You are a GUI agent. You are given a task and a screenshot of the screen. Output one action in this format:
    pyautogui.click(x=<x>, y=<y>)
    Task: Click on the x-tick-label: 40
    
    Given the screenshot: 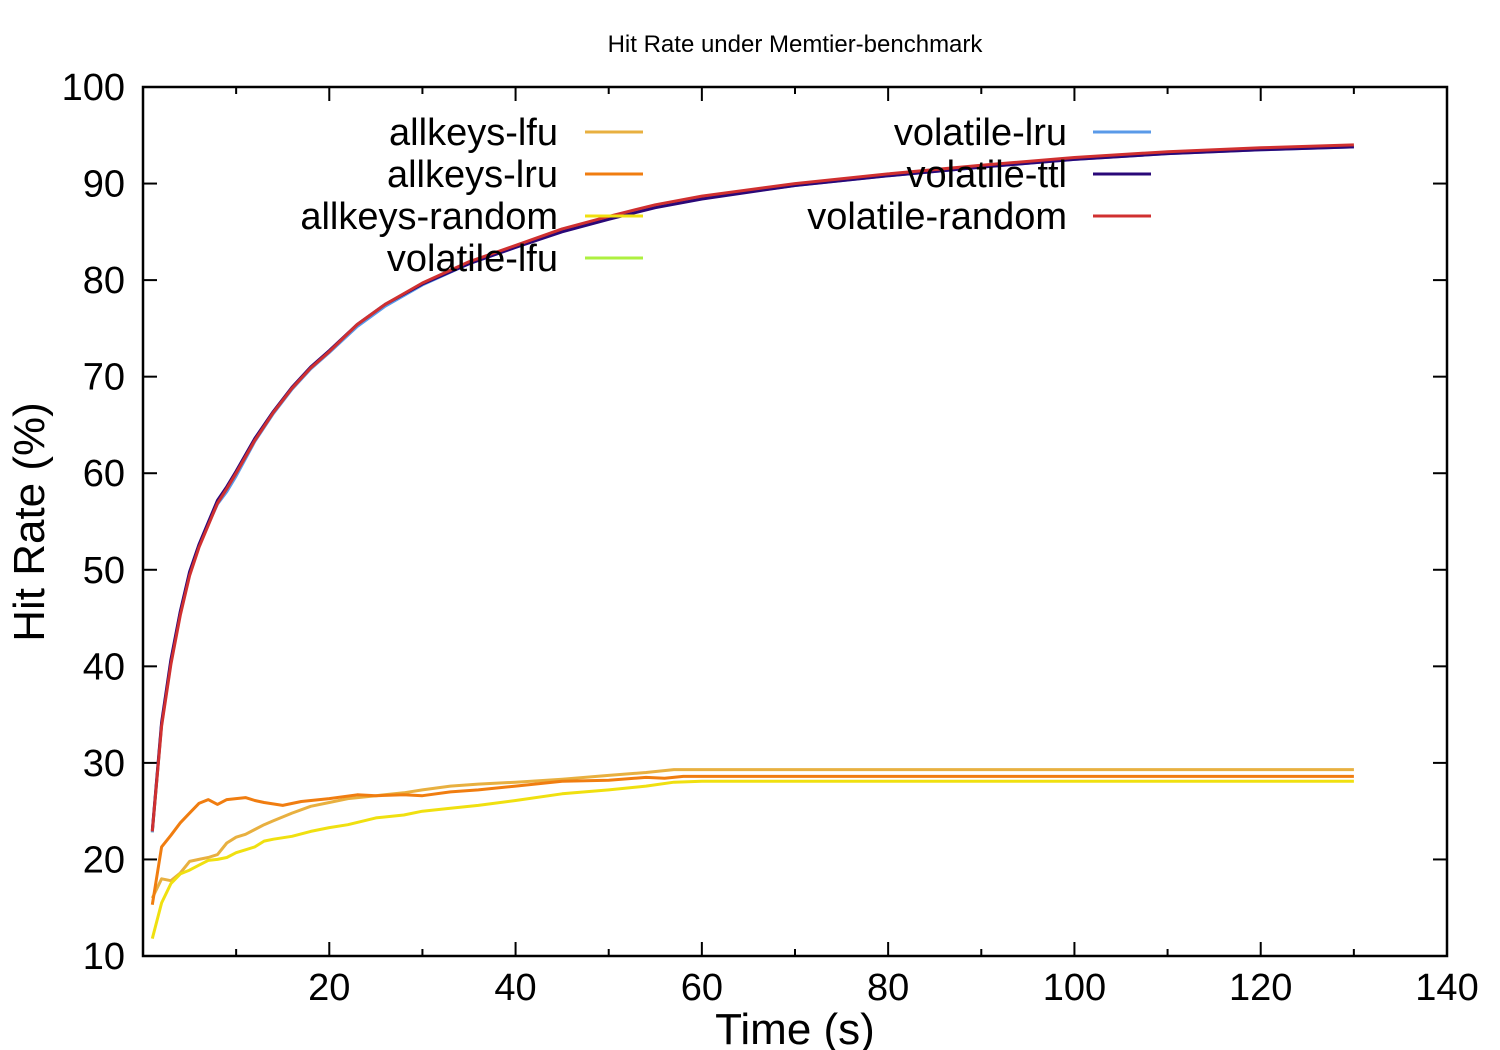 What is the action you would take?
    pyautogui.click(x=515, y=988)
    